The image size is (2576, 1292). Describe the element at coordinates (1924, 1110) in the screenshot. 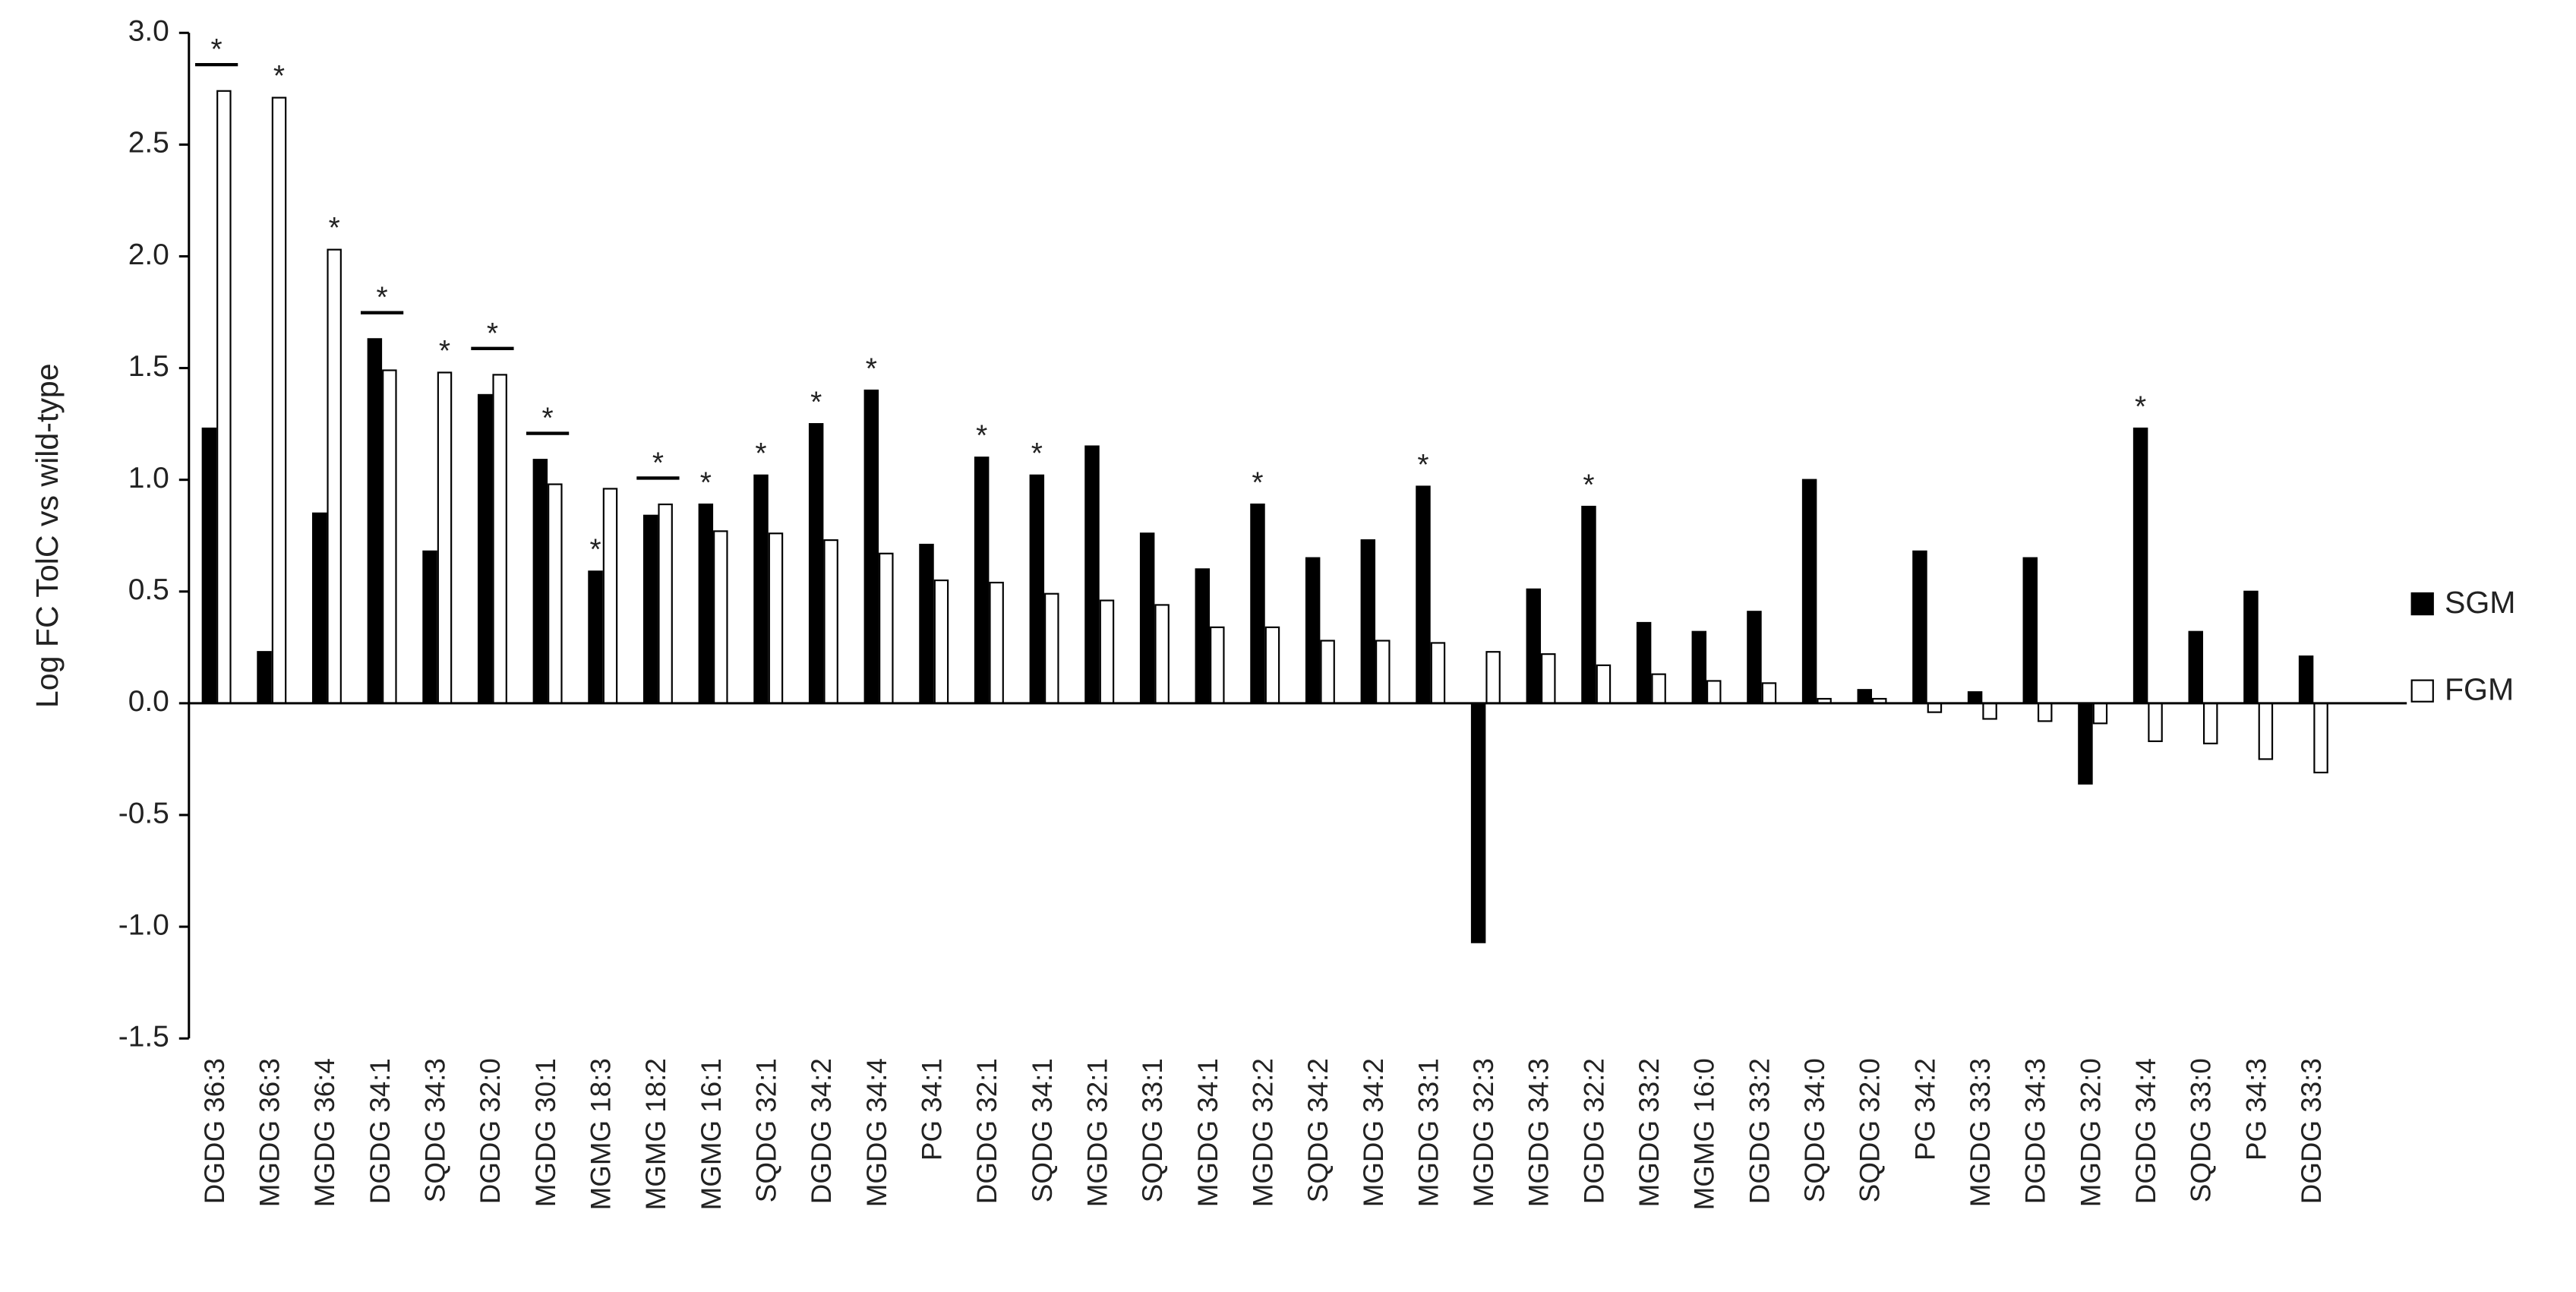

I see `x-tick-label: PG 34:2` at that location.